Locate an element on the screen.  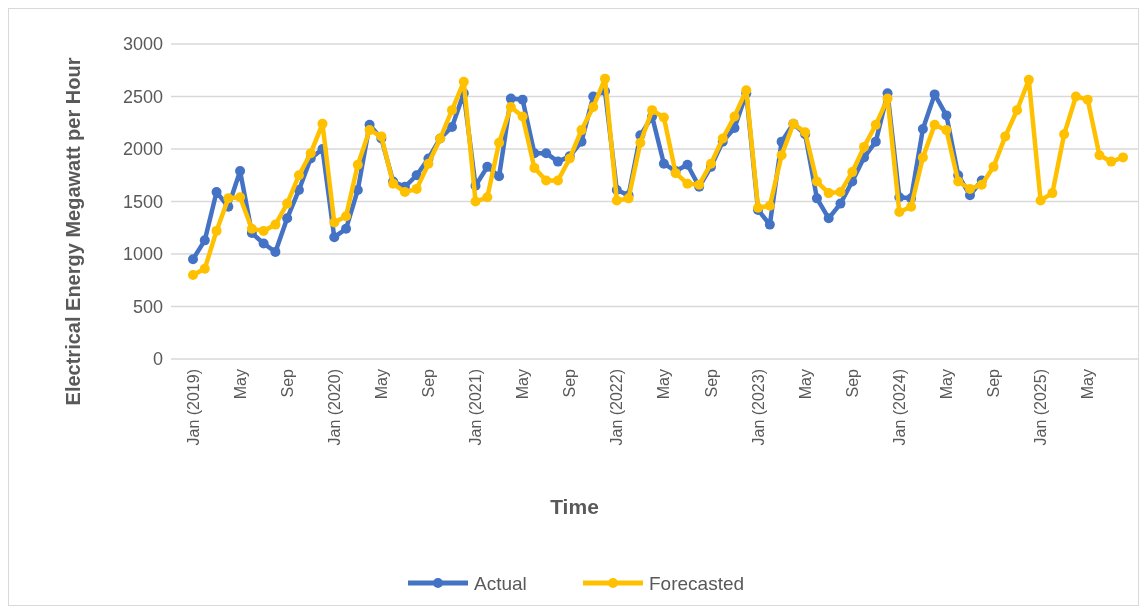
y-tick-label: 2000 is located at coordinates (142, 149).